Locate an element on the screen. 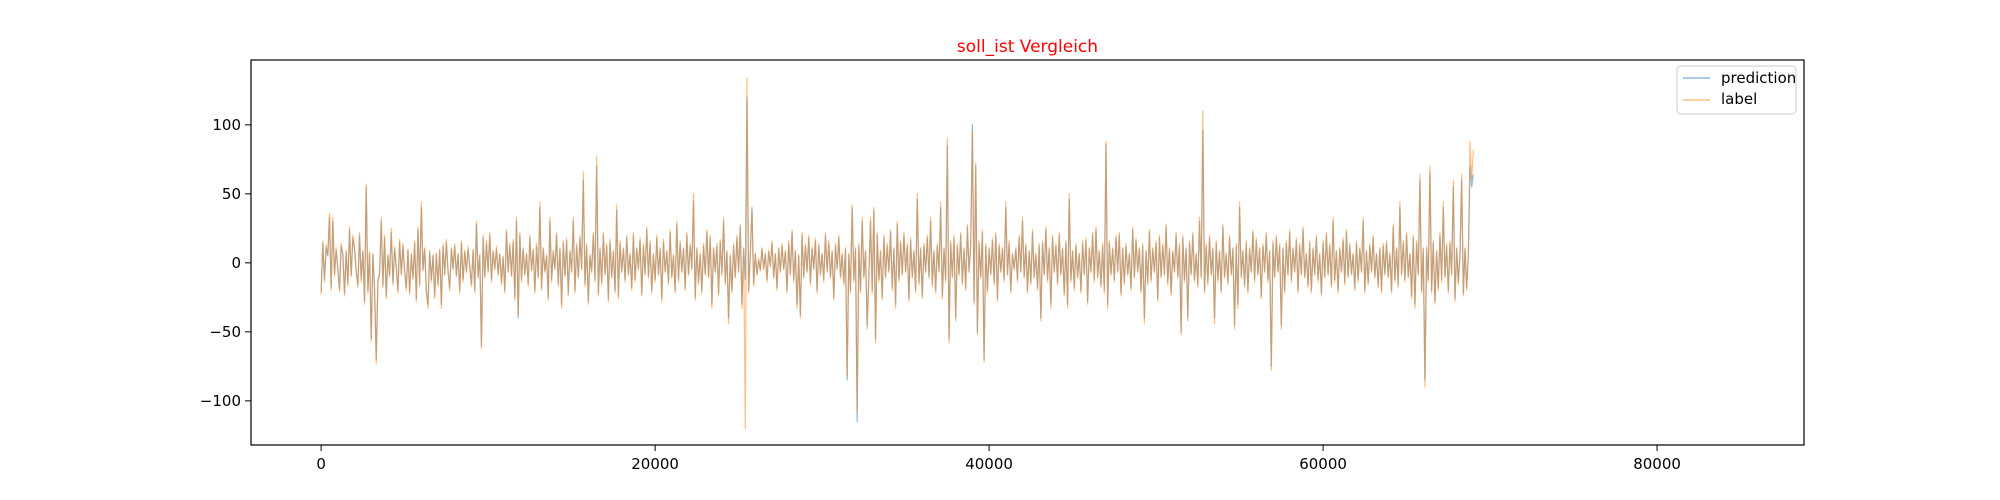  y-tick-label: −100 is located at coordinates (220, 401).